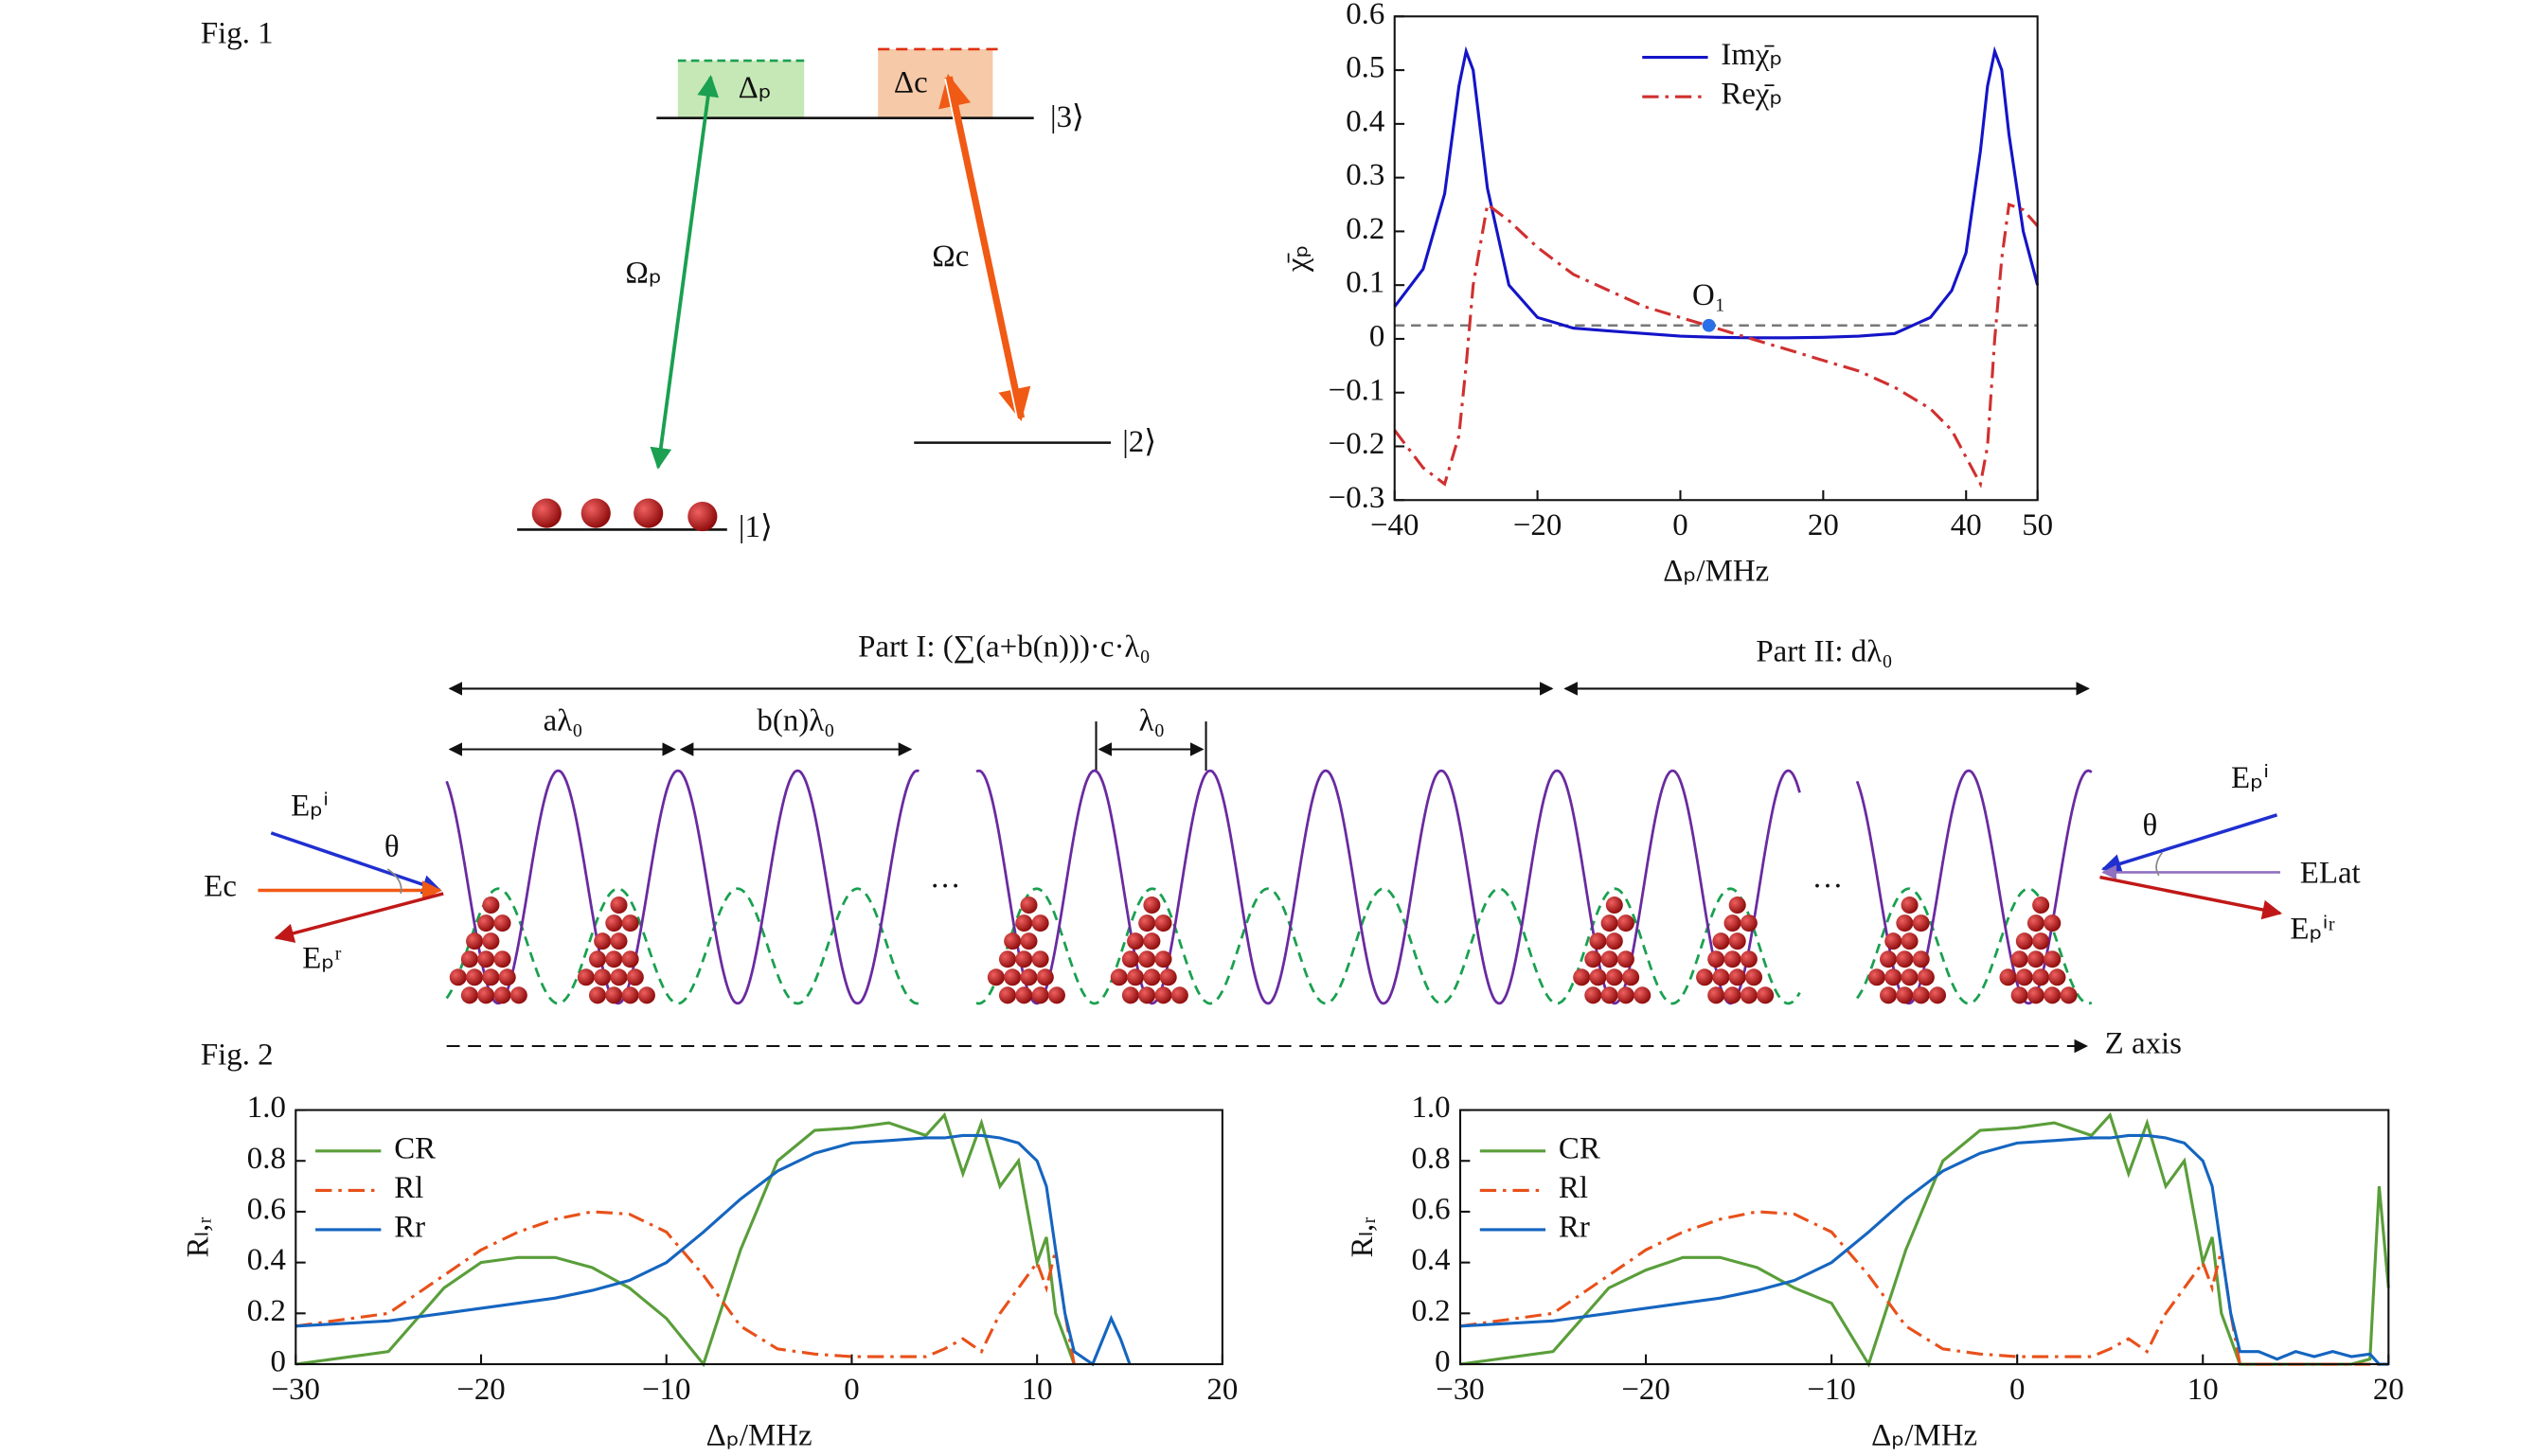 Image resolution: width=2535 pixels, height=1456 pixels. I want to click on label: Eₚʳ, so click(321, 958).